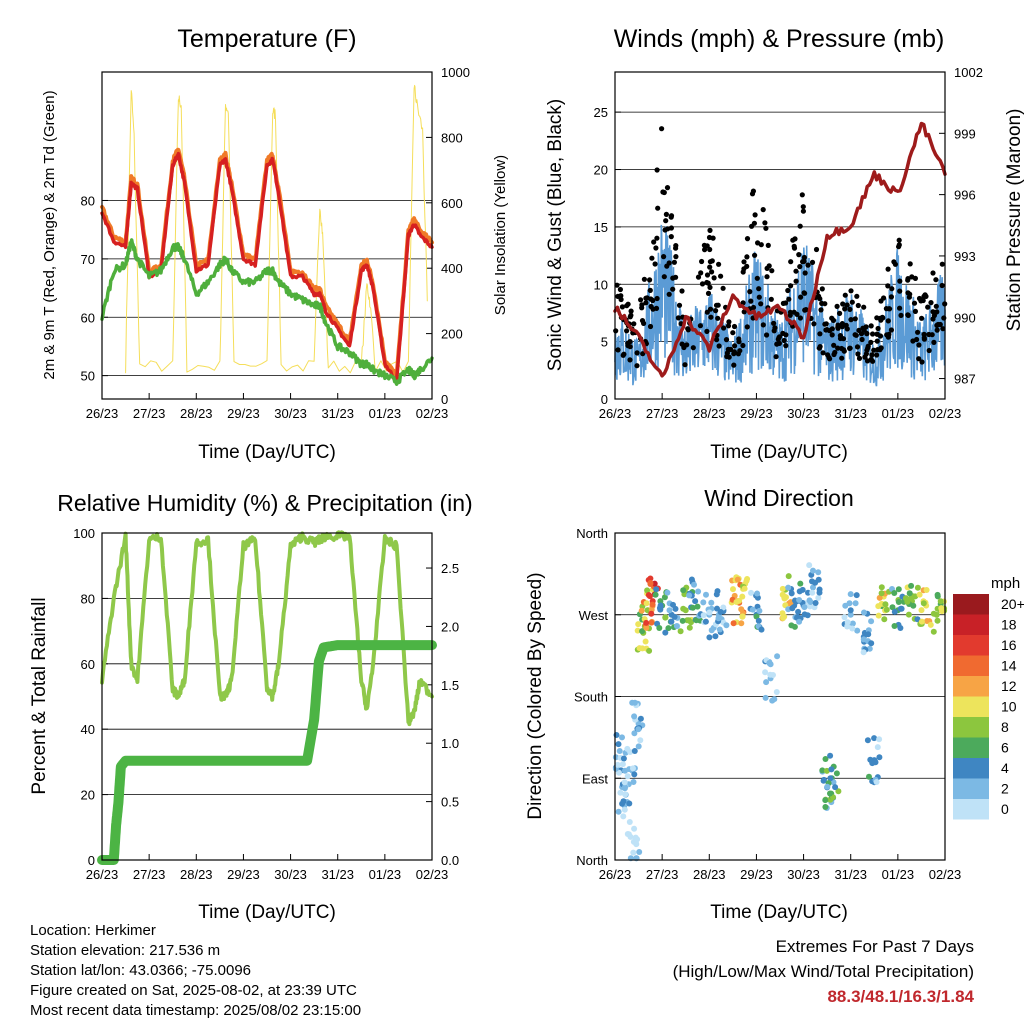 The width and height of the screenshot is (1024, 1024). I want to click on temperature-ytick-label: 80, so click(88, 200).